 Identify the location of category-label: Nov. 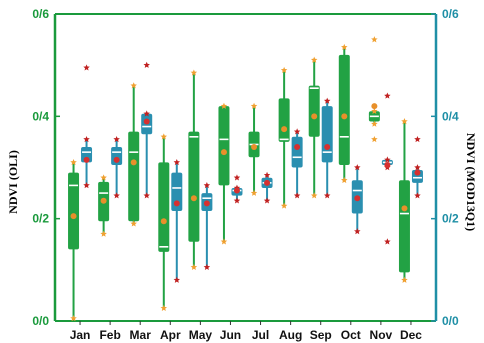
(381, 335).